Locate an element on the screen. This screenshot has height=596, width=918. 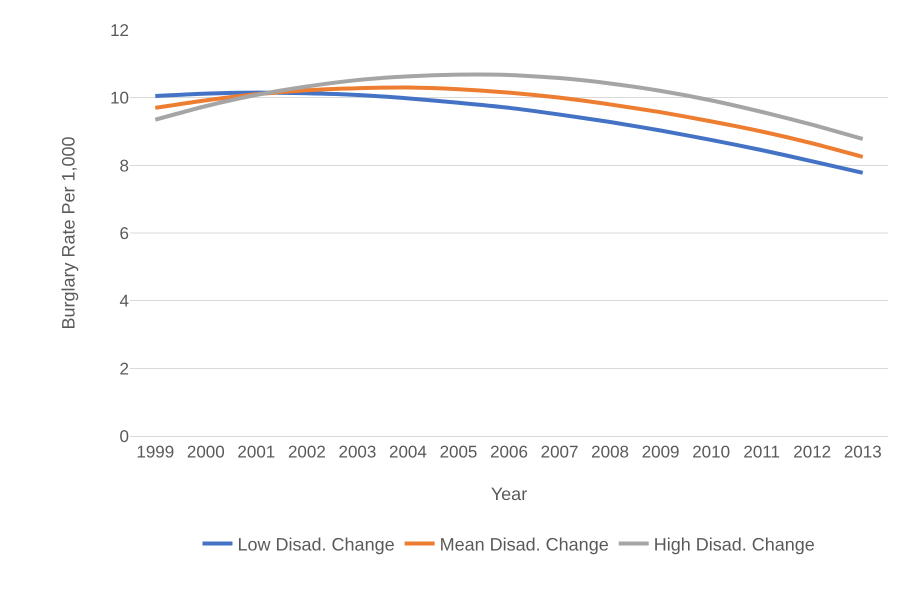
y-tick-label: 0 is located at coordinates (124, 436).